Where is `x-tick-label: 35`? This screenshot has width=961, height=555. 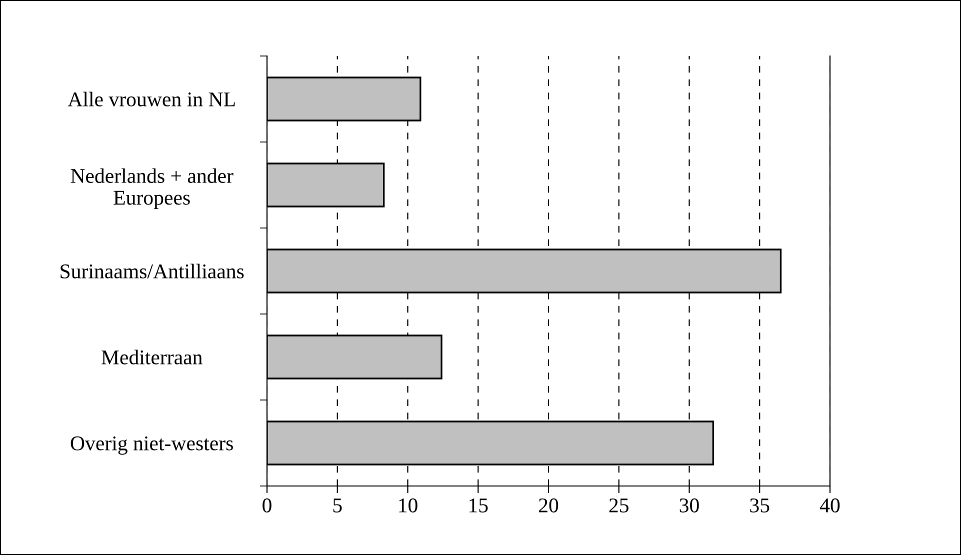
x-tick-label: 35 is located at coordinates (760, 505).